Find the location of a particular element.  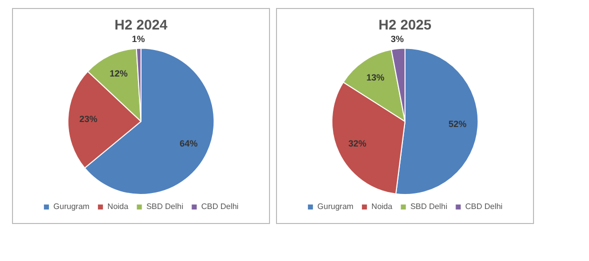

data-label: 64% is located at coordinates (189, 143).